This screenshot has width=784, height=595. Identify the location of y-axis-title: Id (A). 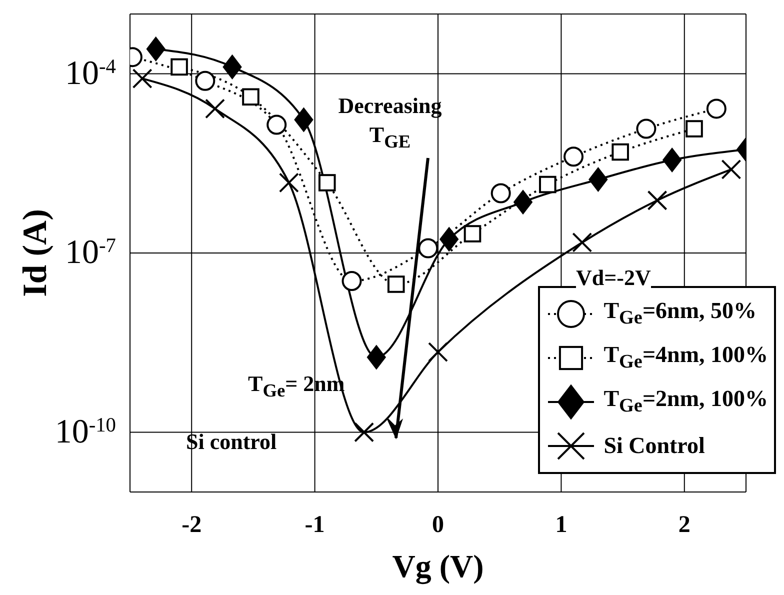
(35, 253).